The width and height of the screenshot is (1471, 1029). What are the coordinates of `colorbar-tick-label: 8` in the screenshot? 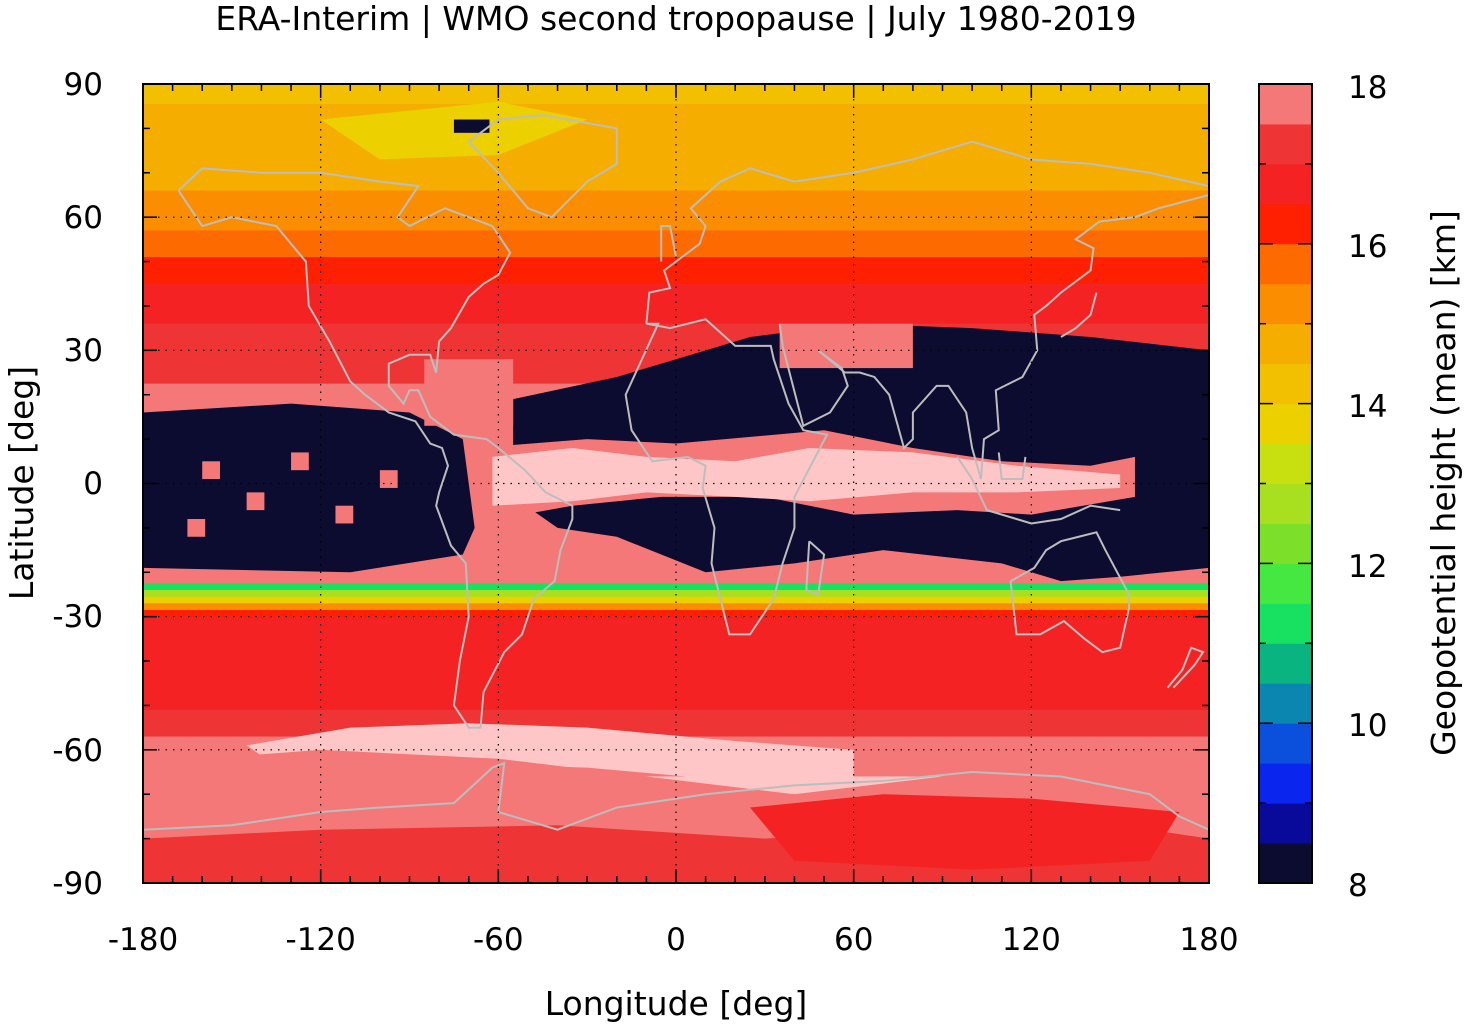 It's located at (1358, 886).